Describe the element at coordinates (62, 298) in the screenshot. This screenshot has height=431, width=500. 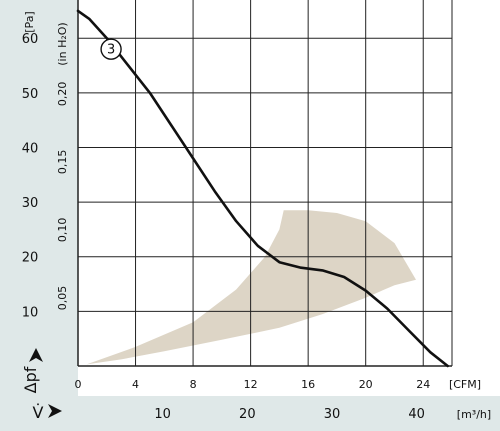
I see `y-tick-label-inh2o-0: 0,05` at that location.